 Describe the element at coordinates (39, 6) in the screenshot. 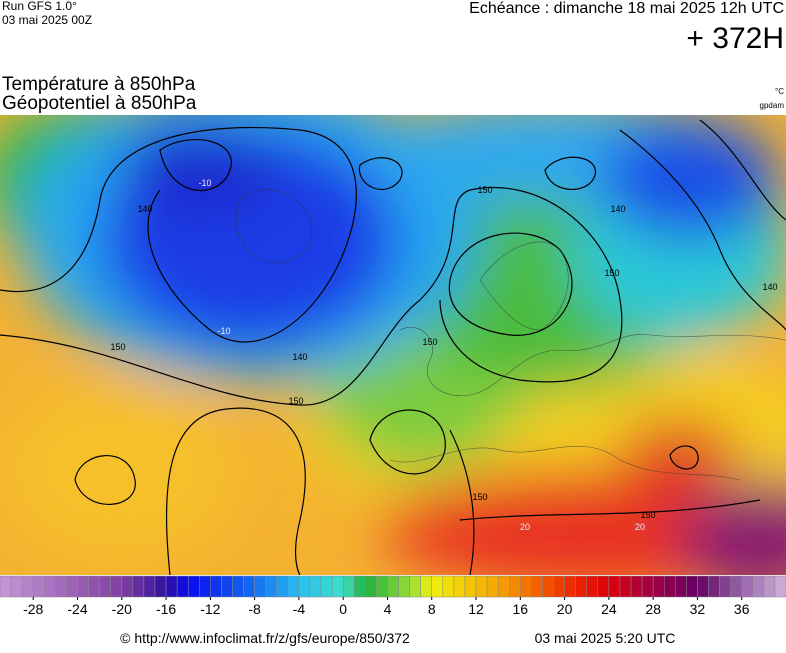

I see `run-label: Run GFS 1.0°` at that location.